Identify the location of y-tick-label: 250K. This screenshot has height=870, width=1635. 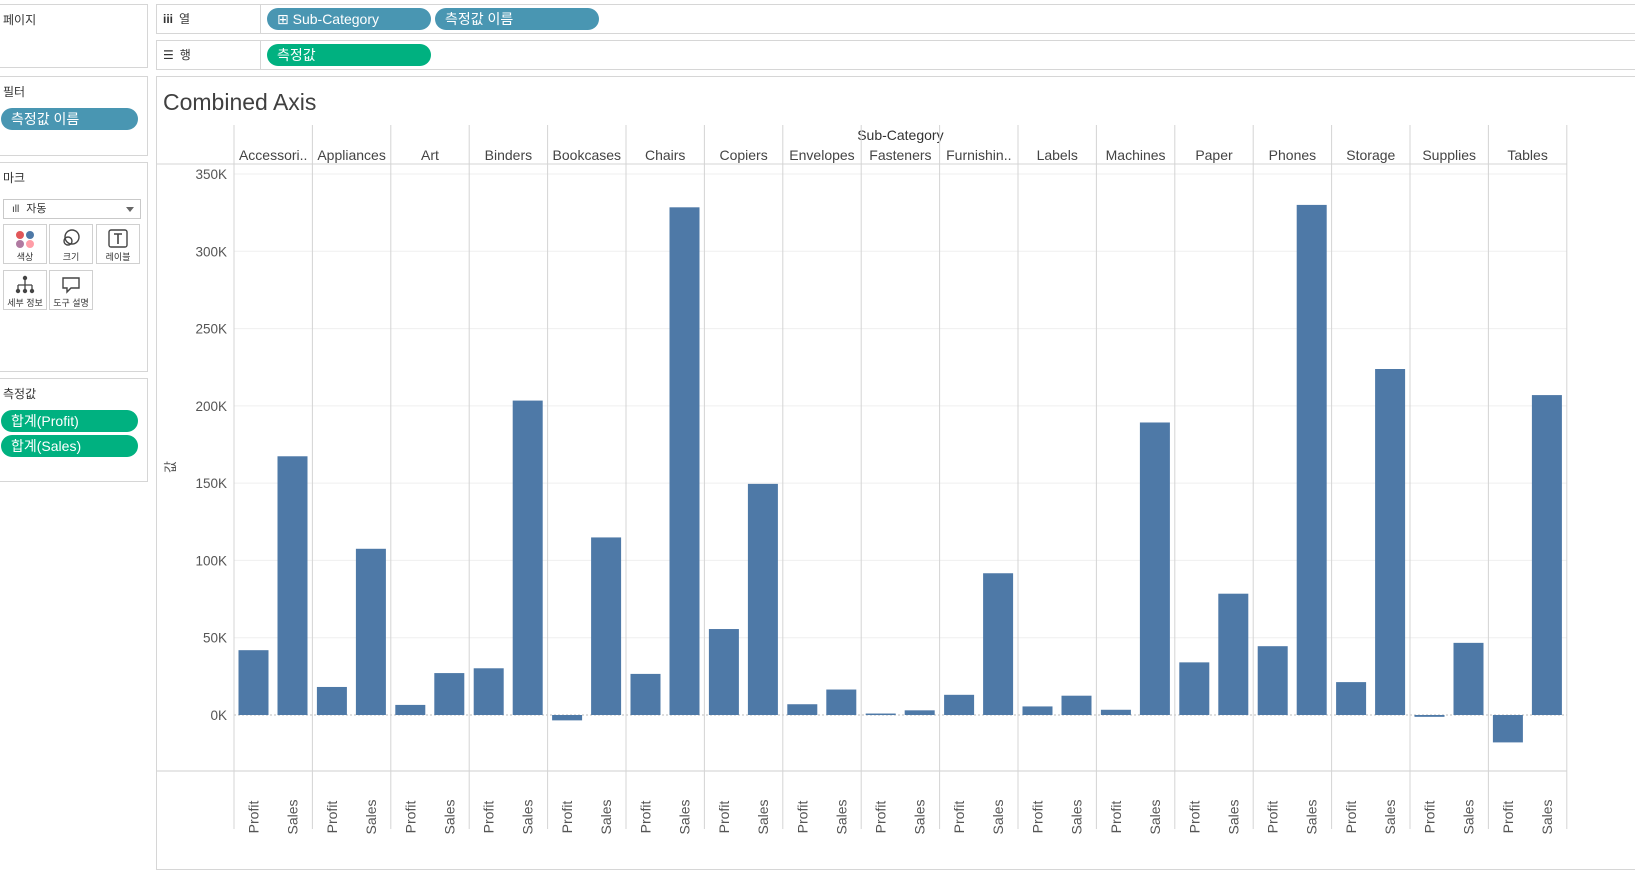
(211, 329).